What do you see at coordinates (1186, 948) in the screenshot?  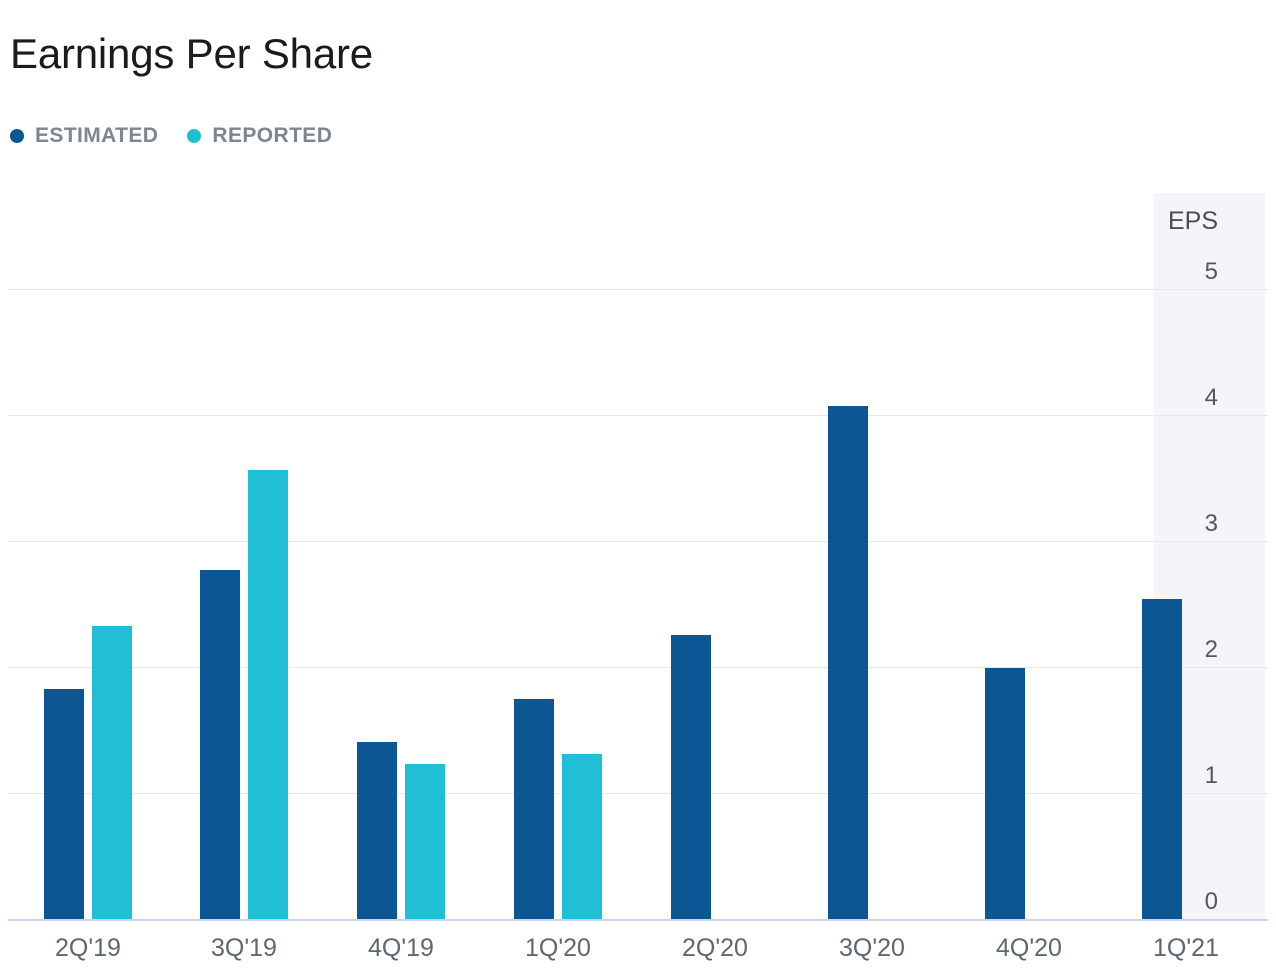 I see `x-axis-label: 1Q'21` at bounding box center [1186, 948].